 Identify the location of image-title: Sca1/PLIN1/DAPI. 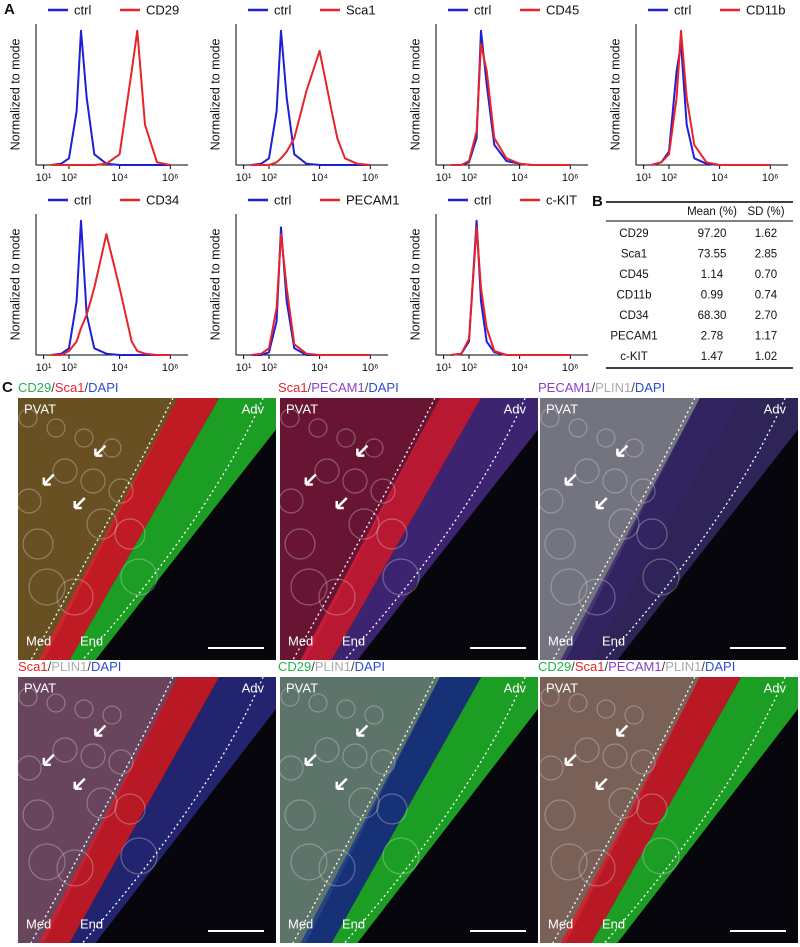
(69, 666).